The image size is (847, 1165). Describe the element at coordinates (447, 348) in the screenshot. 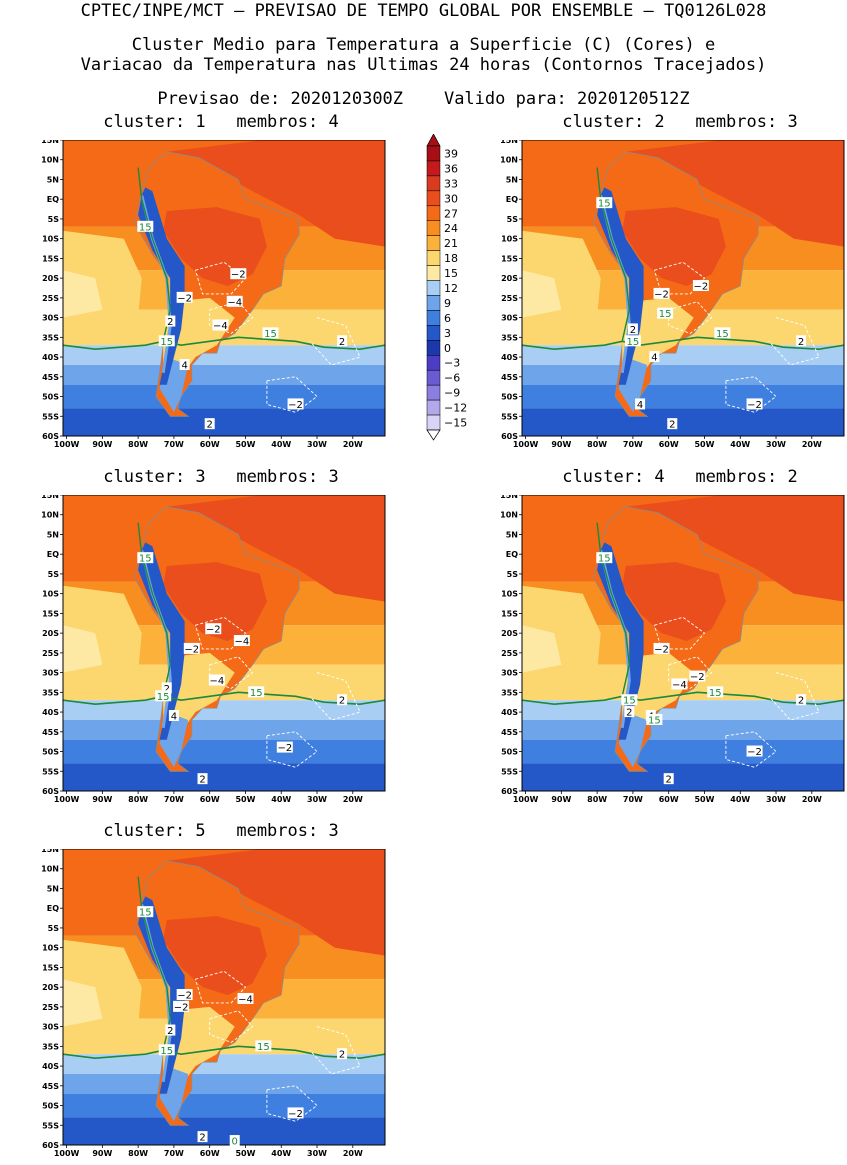

I see `colorbar-label: 0` at that location.